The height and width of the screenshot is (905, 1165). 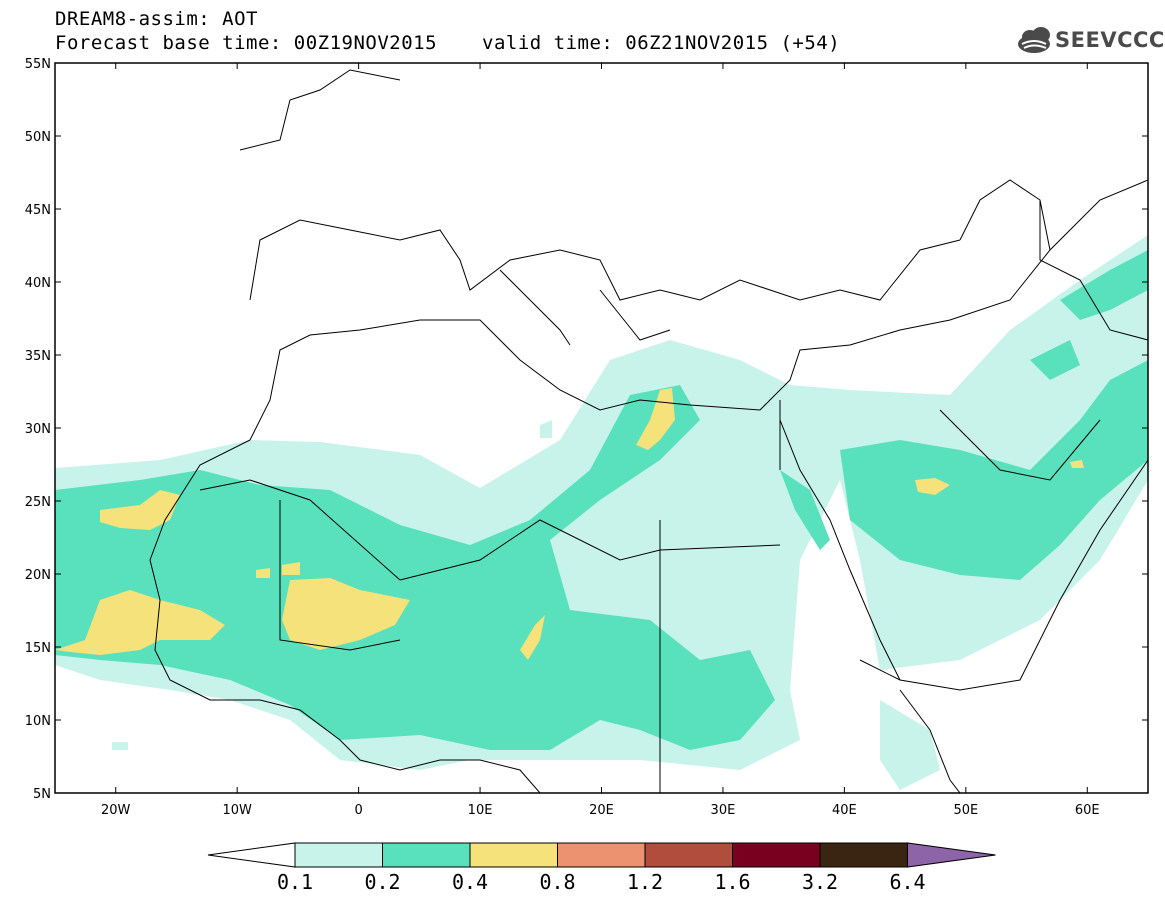 I want to click on lat-label: 35N, so click(x=38, y=356).